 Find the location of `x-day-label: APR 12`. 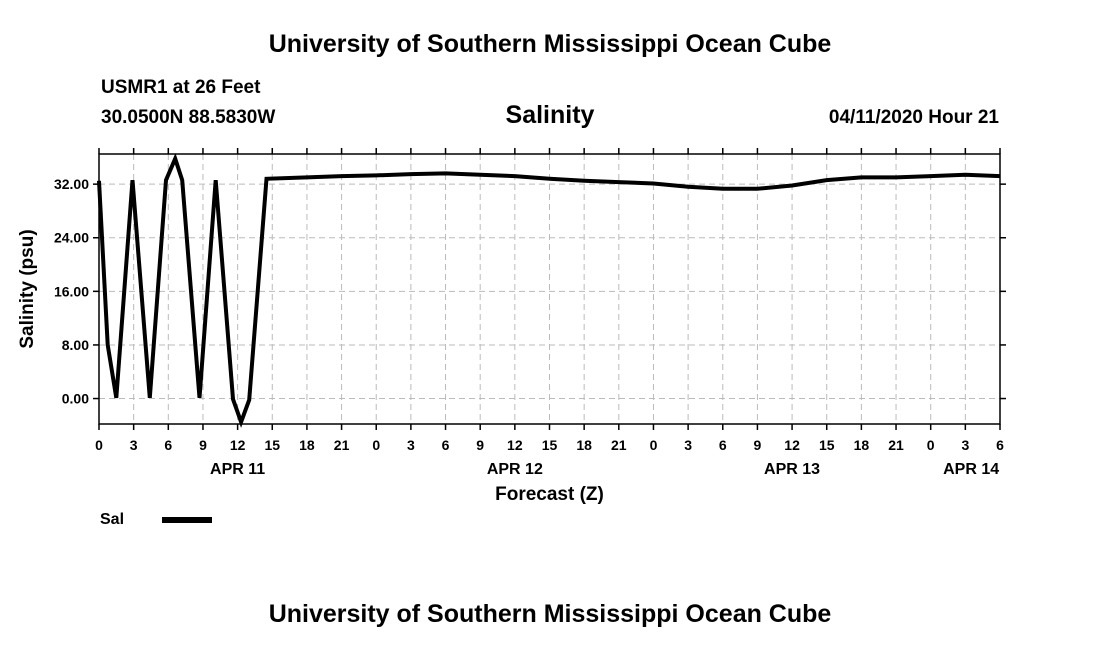

x-day-label: APR 12 is located at coordinates (515, 469).